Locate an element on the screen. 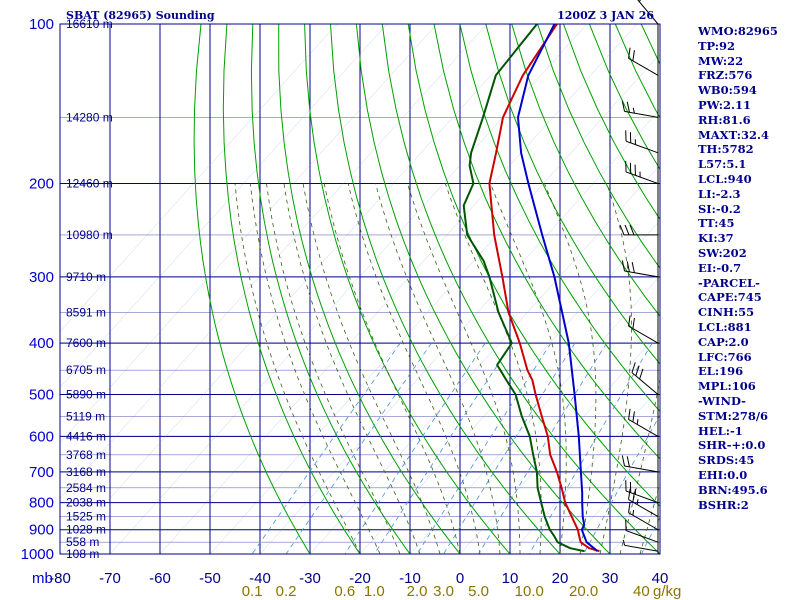  temperature-tick-label: 10 is located at coordinates (510, 578).